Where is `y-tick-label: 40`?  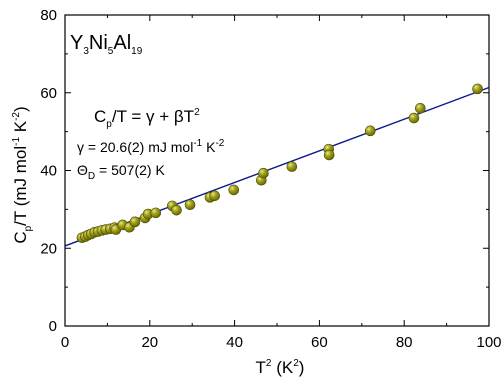 y-tick-label: 40 is located at coordinates (48, 171).